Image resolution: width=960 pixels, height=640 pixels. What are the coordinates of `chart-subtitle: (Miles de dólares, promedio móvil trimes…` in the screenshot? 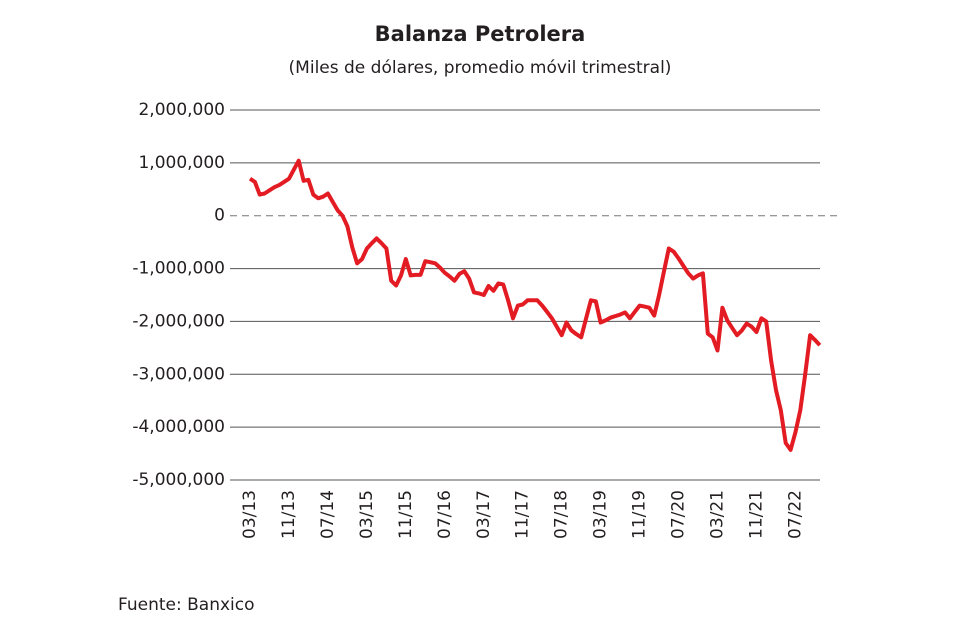 It's located at (480, 68).